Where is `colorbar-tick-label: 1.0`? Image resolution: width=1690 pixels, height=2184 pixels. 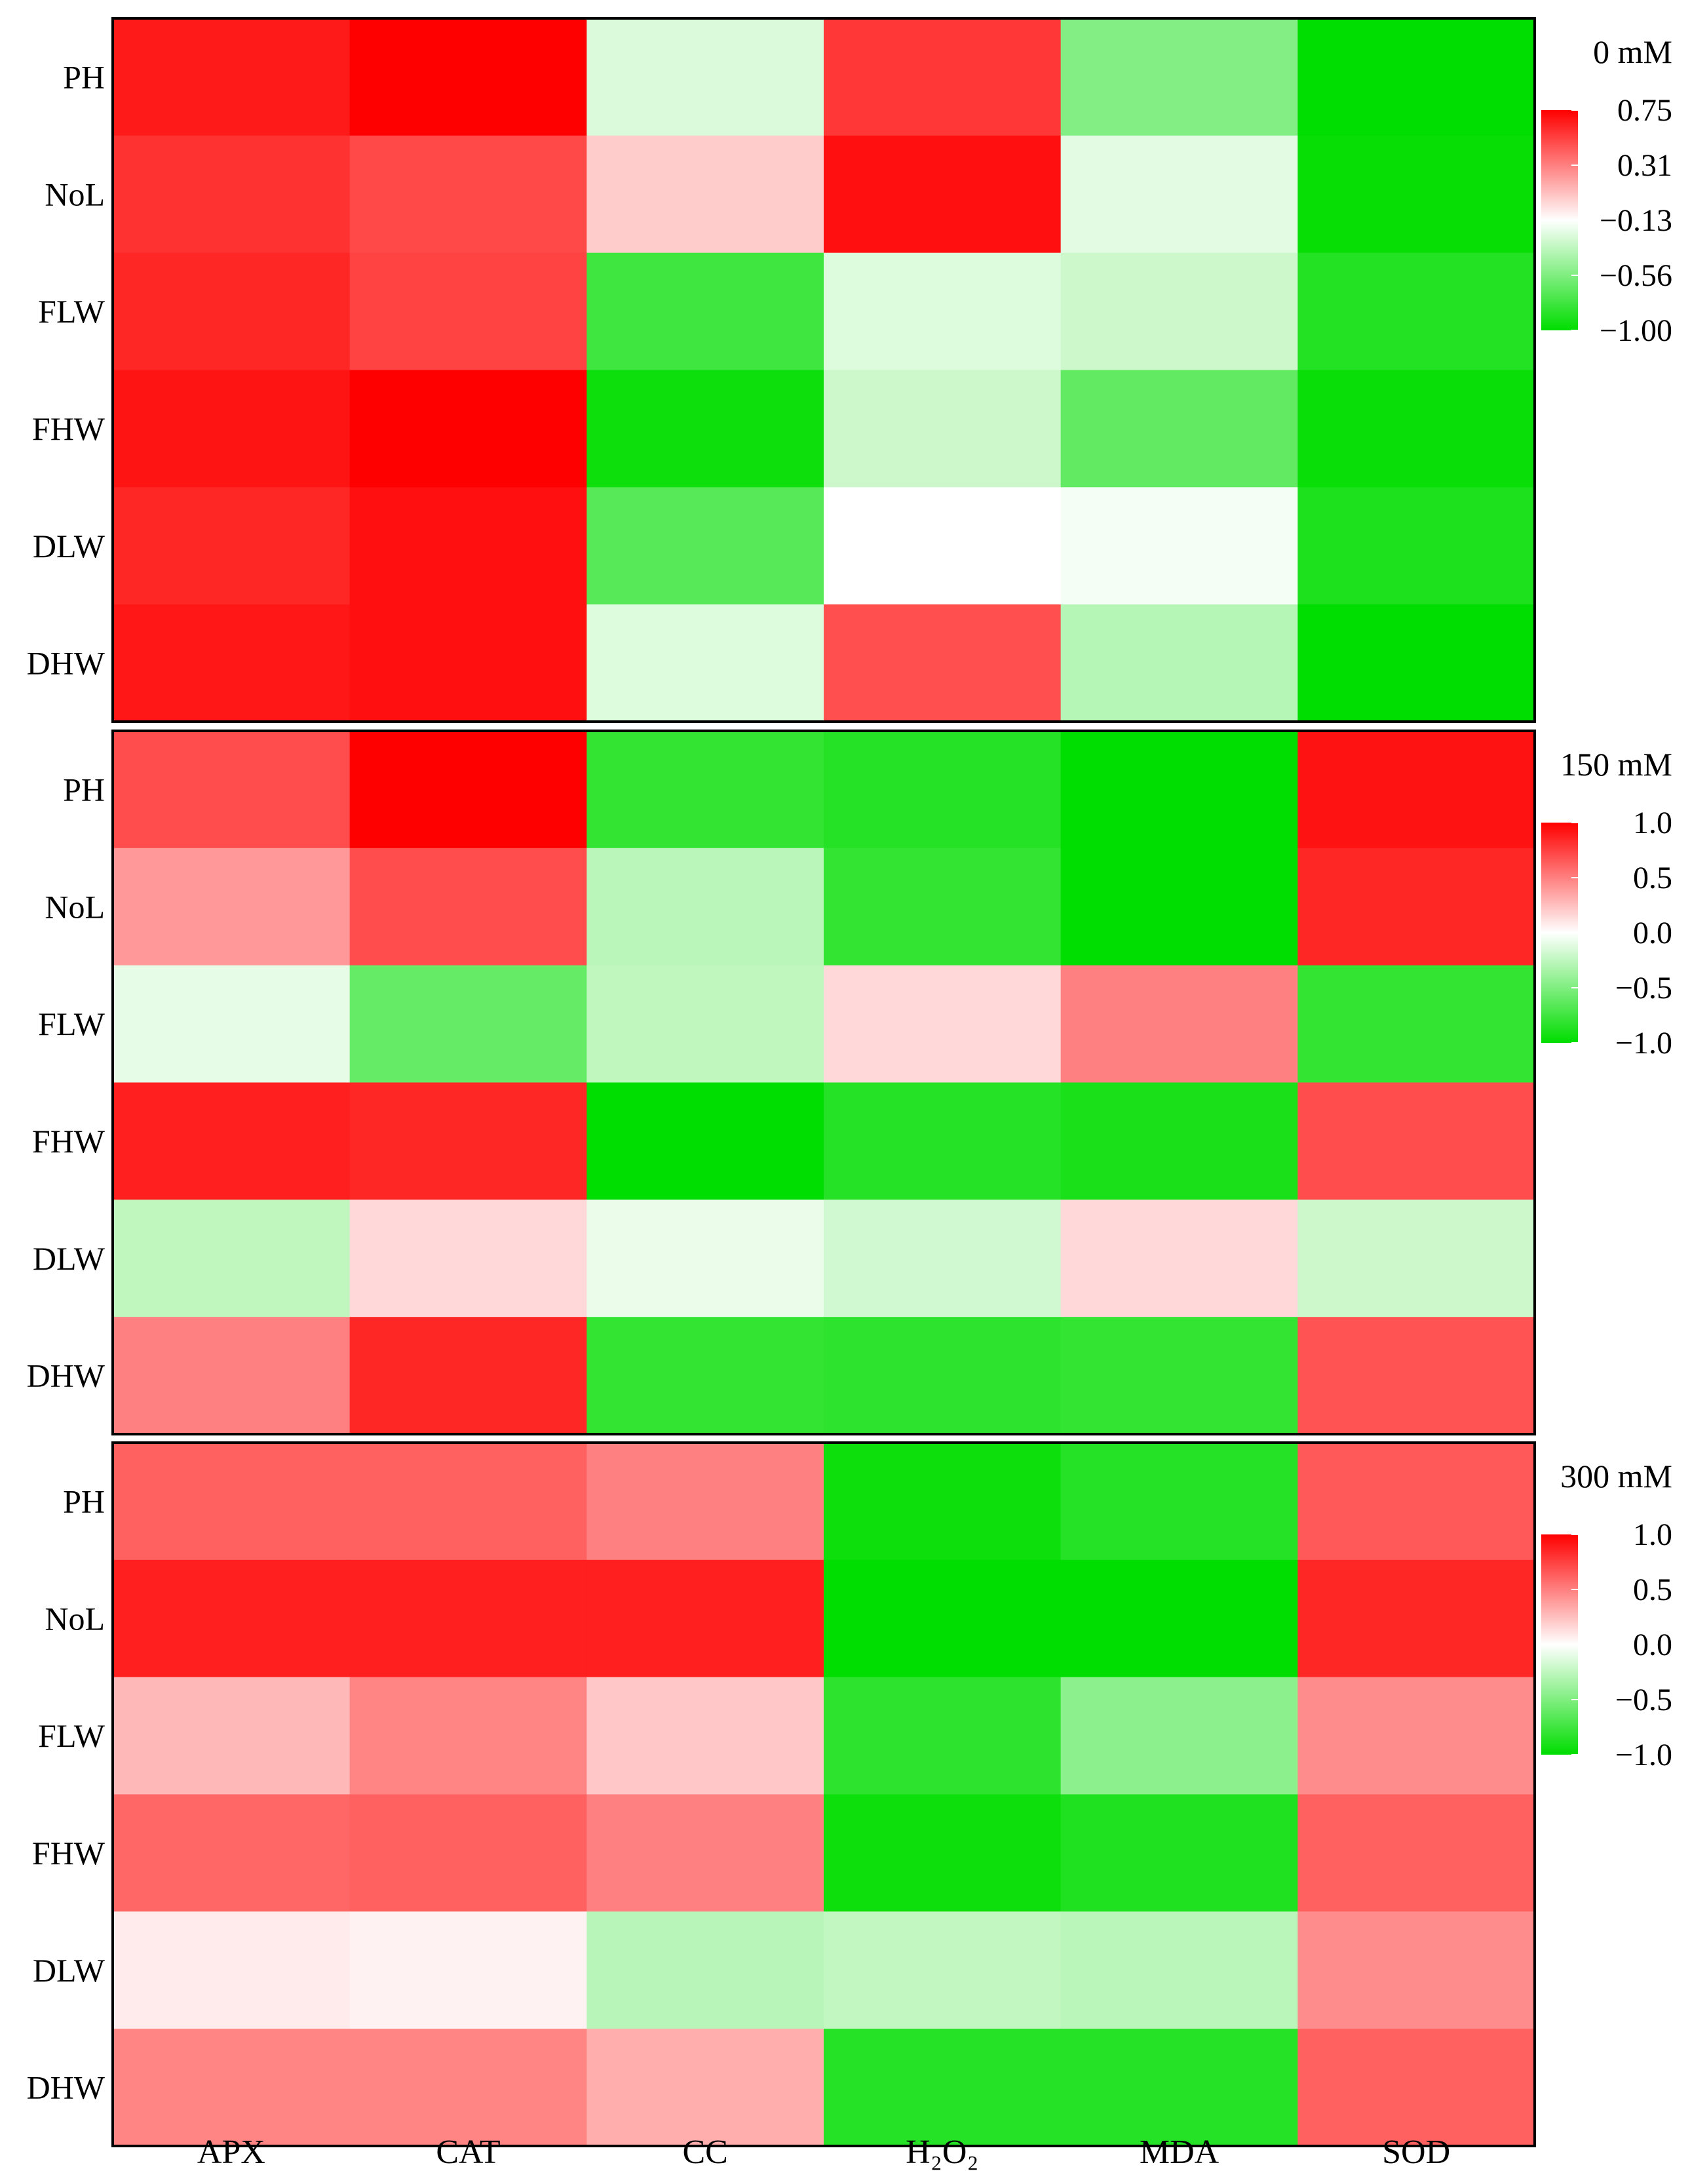 colorbar-tick-label: 1.0 is located at coordinates (1653, 1534).